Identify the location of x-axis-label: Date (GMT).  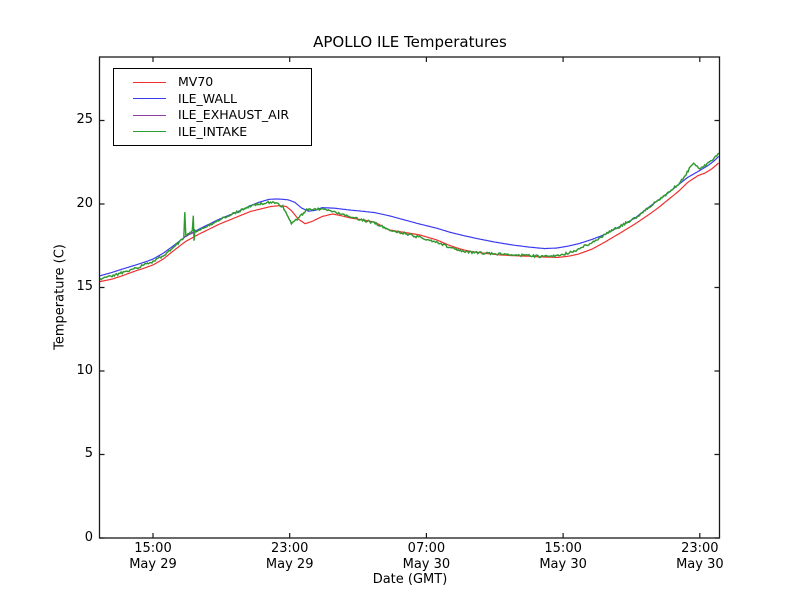
(410, 579).